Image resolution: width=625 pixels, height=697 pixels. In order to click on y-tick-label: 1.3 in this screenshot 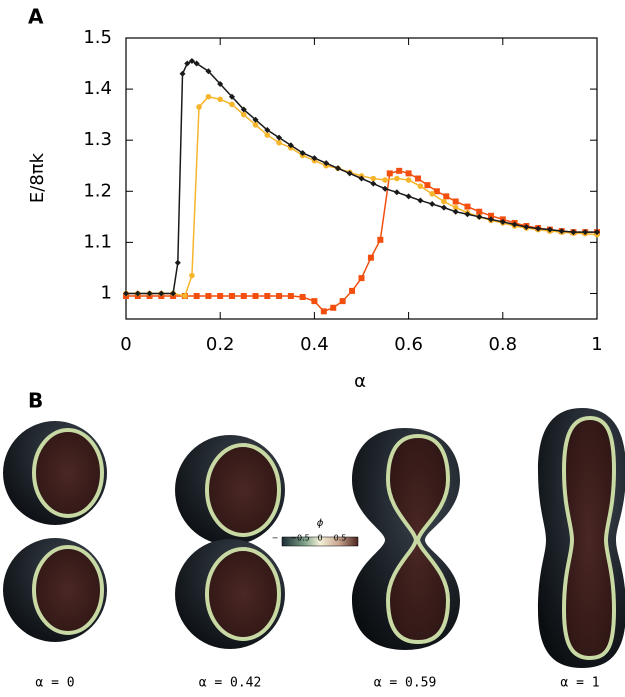, I will do `click(97, 139)`.